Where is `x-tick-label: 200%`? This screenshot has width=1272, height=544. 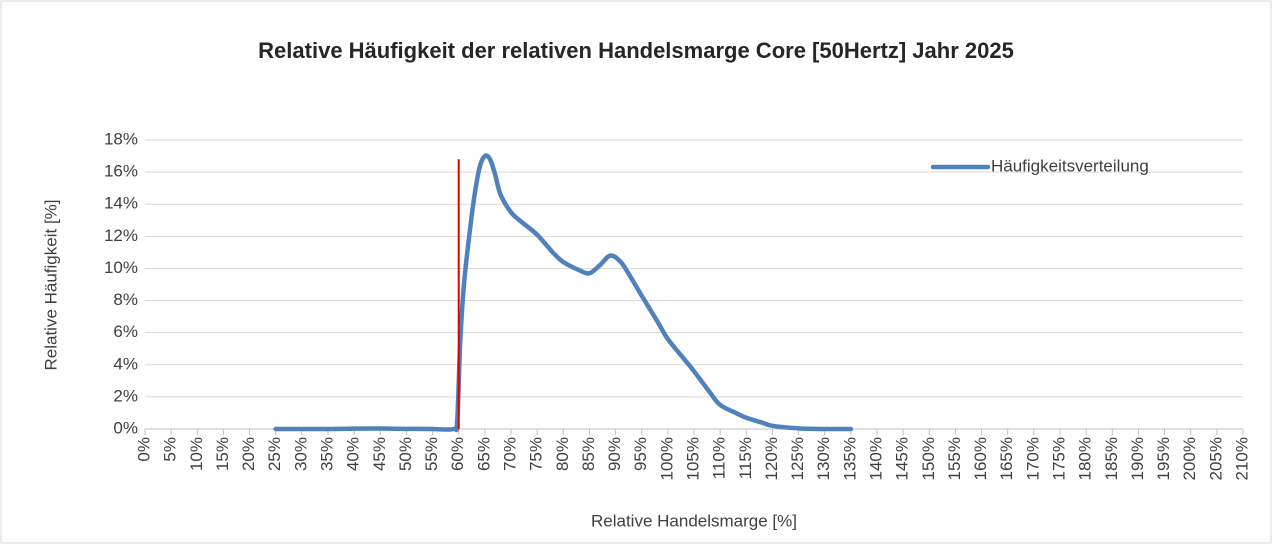
x-tick-label: 200% is located at coordinates (1189, 458).